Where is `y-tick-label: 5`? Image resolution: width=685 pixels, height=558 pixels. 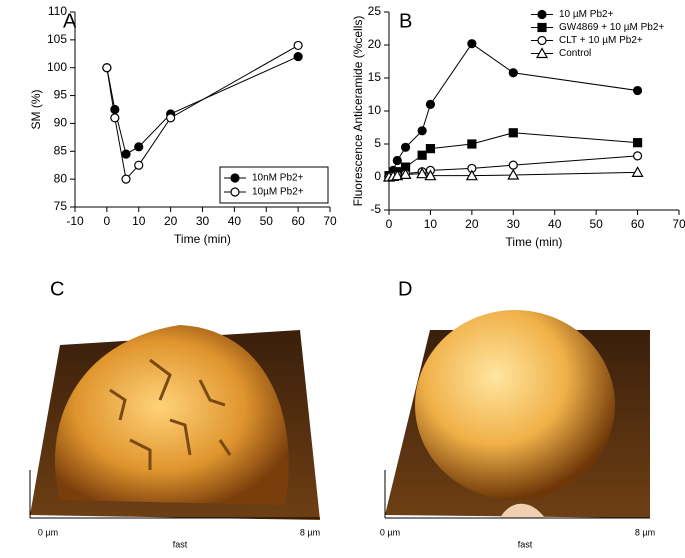 y-tick-label: 5 is located at coordinates (377, 143).